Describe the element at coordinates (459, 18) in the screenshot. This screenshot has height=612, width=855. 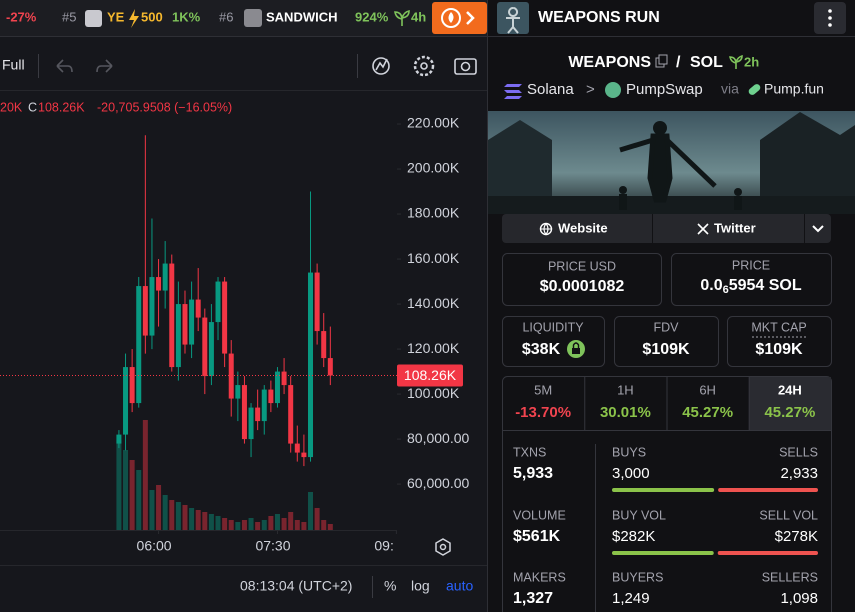
I see `trending-button` at that location.